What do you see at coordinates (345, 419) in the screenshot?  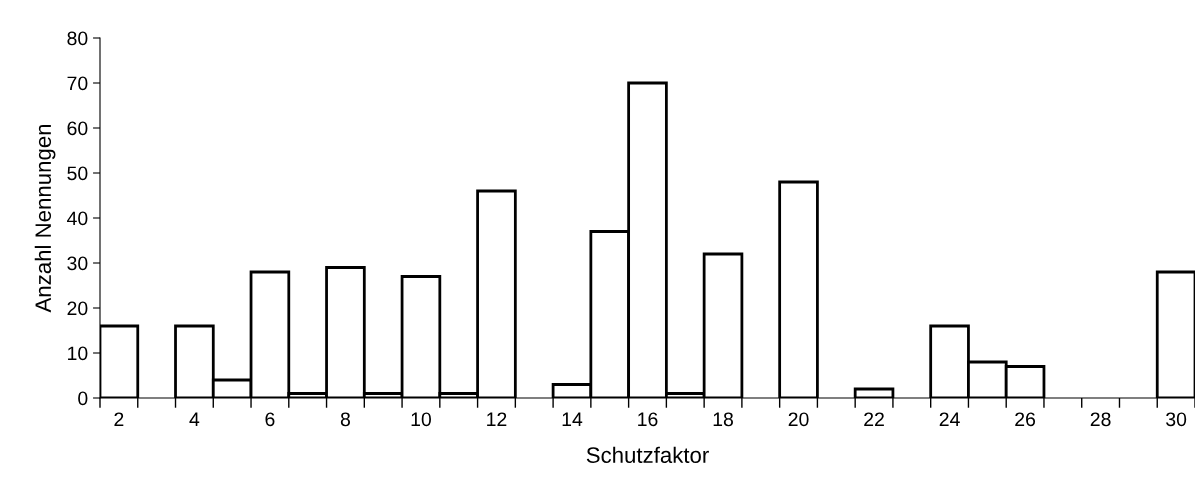 I see `x-tick-label: 8` at bounding box center [345, 419].